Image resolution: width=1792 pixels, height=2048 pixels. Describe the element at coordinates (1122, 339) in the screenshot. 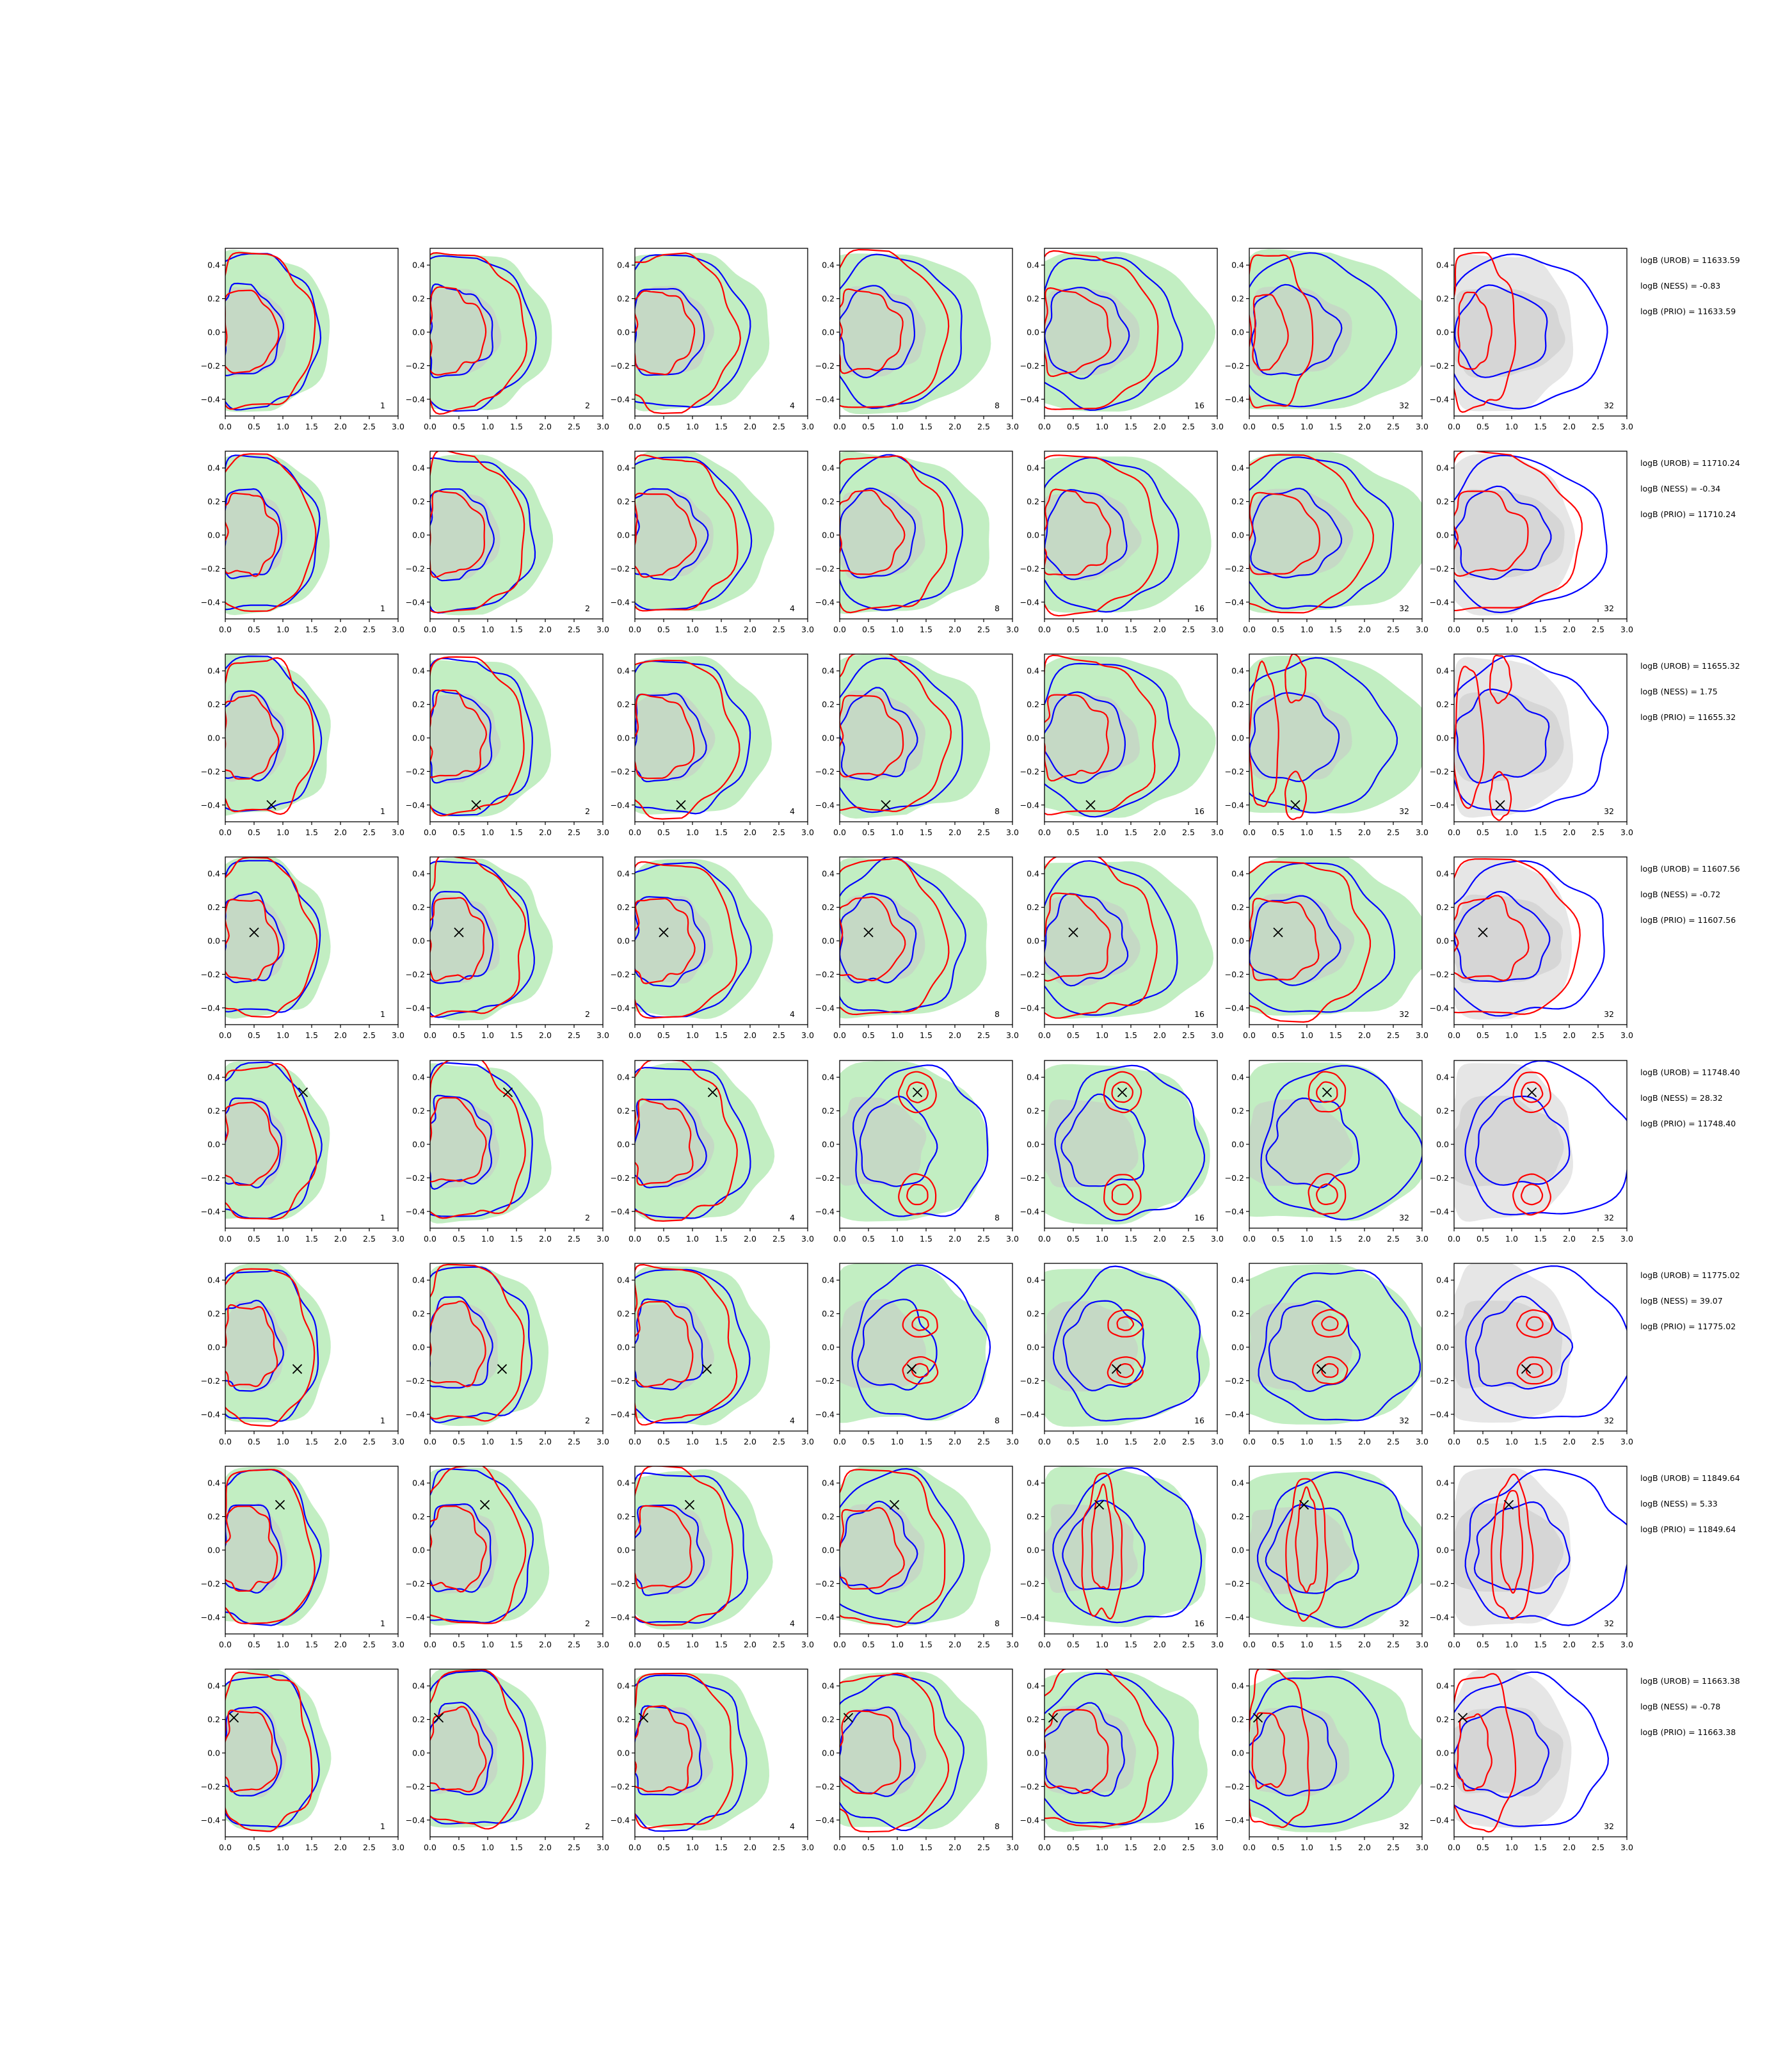

I see `panel-r1-c5: 0.4 0.2 0.0 −0.2 −0.4 0.0 0.5 1.0 1.5 2.0 2.5 3.0 16` at that location.